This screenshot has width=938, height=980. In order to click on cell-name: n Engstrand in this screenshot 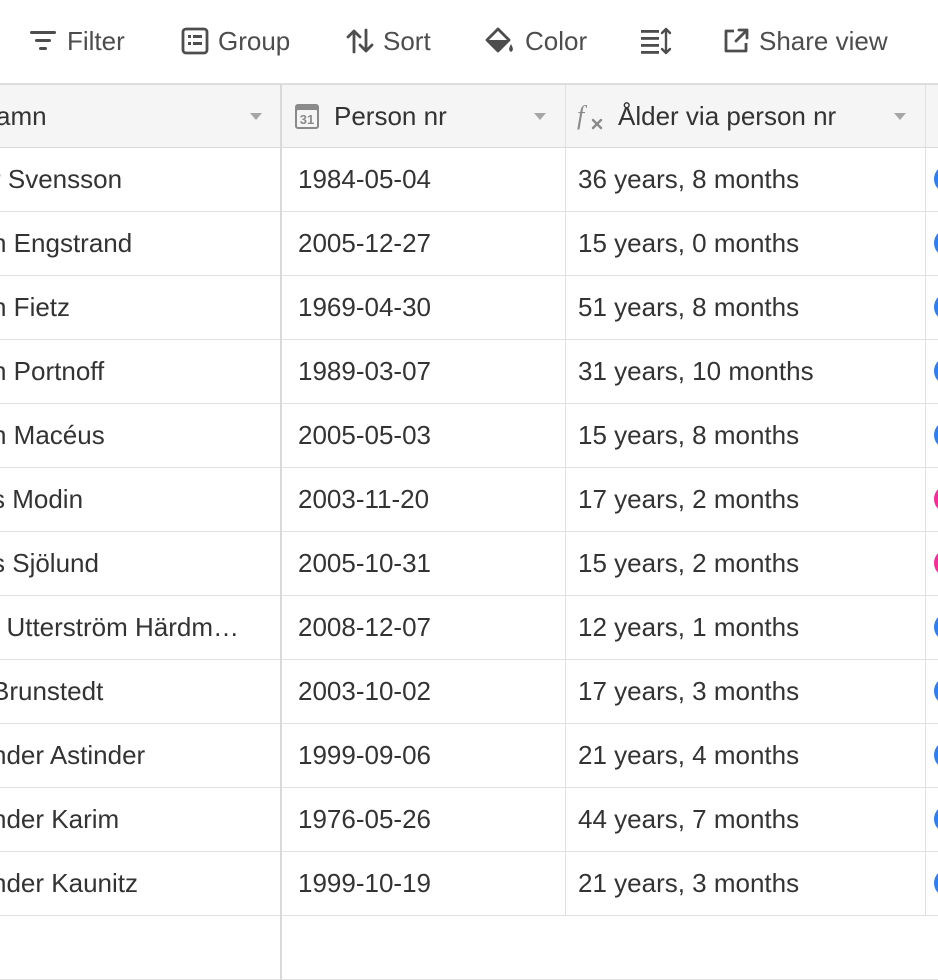, I will do `click(140, 243)`.